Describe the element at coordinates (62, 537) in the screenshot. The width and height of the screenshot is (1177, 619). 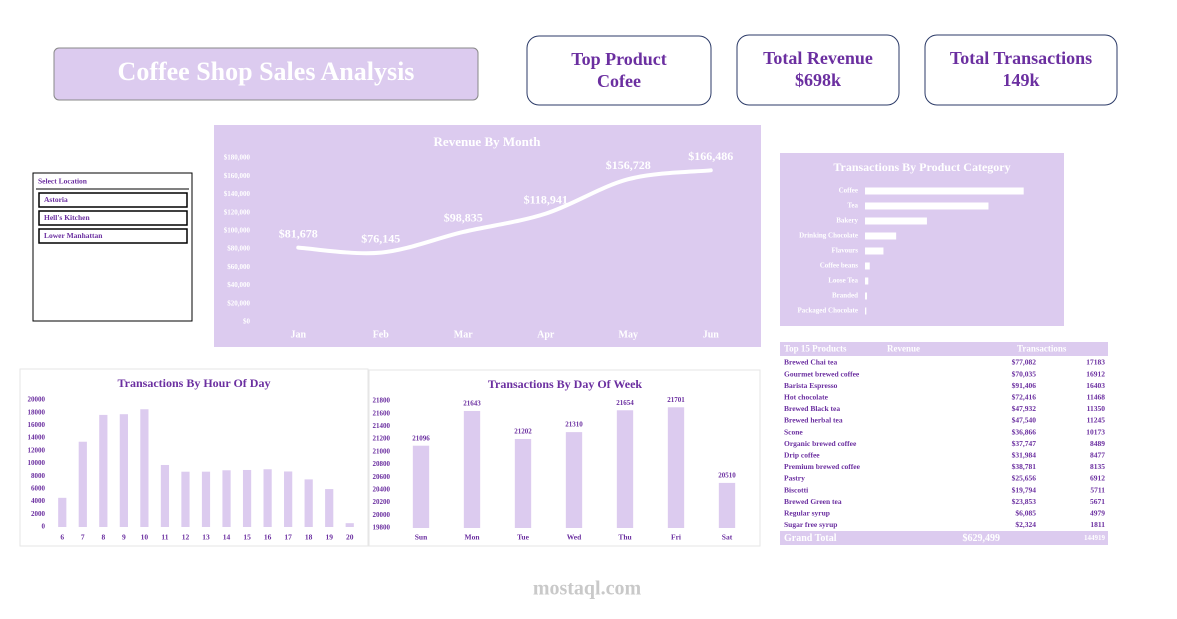
I see `x-tick-label: 6` at that location.